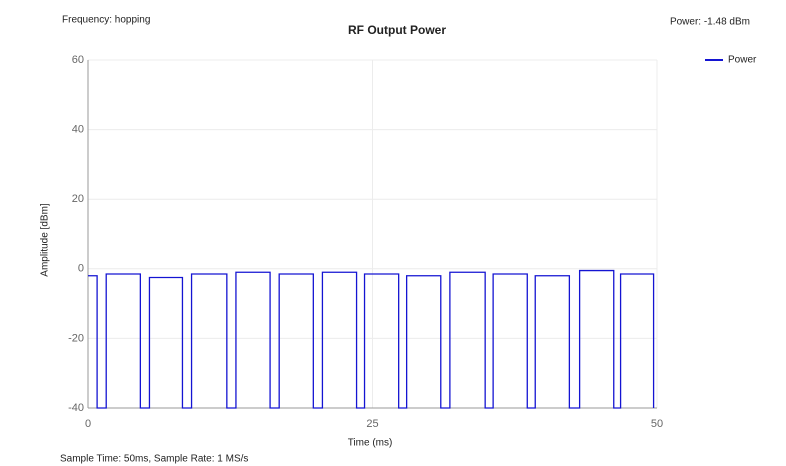  What do you see at coordinates (81, 269) in the screenshot?
I see `y-tick-label: 0` at bounding box center [81, 269].